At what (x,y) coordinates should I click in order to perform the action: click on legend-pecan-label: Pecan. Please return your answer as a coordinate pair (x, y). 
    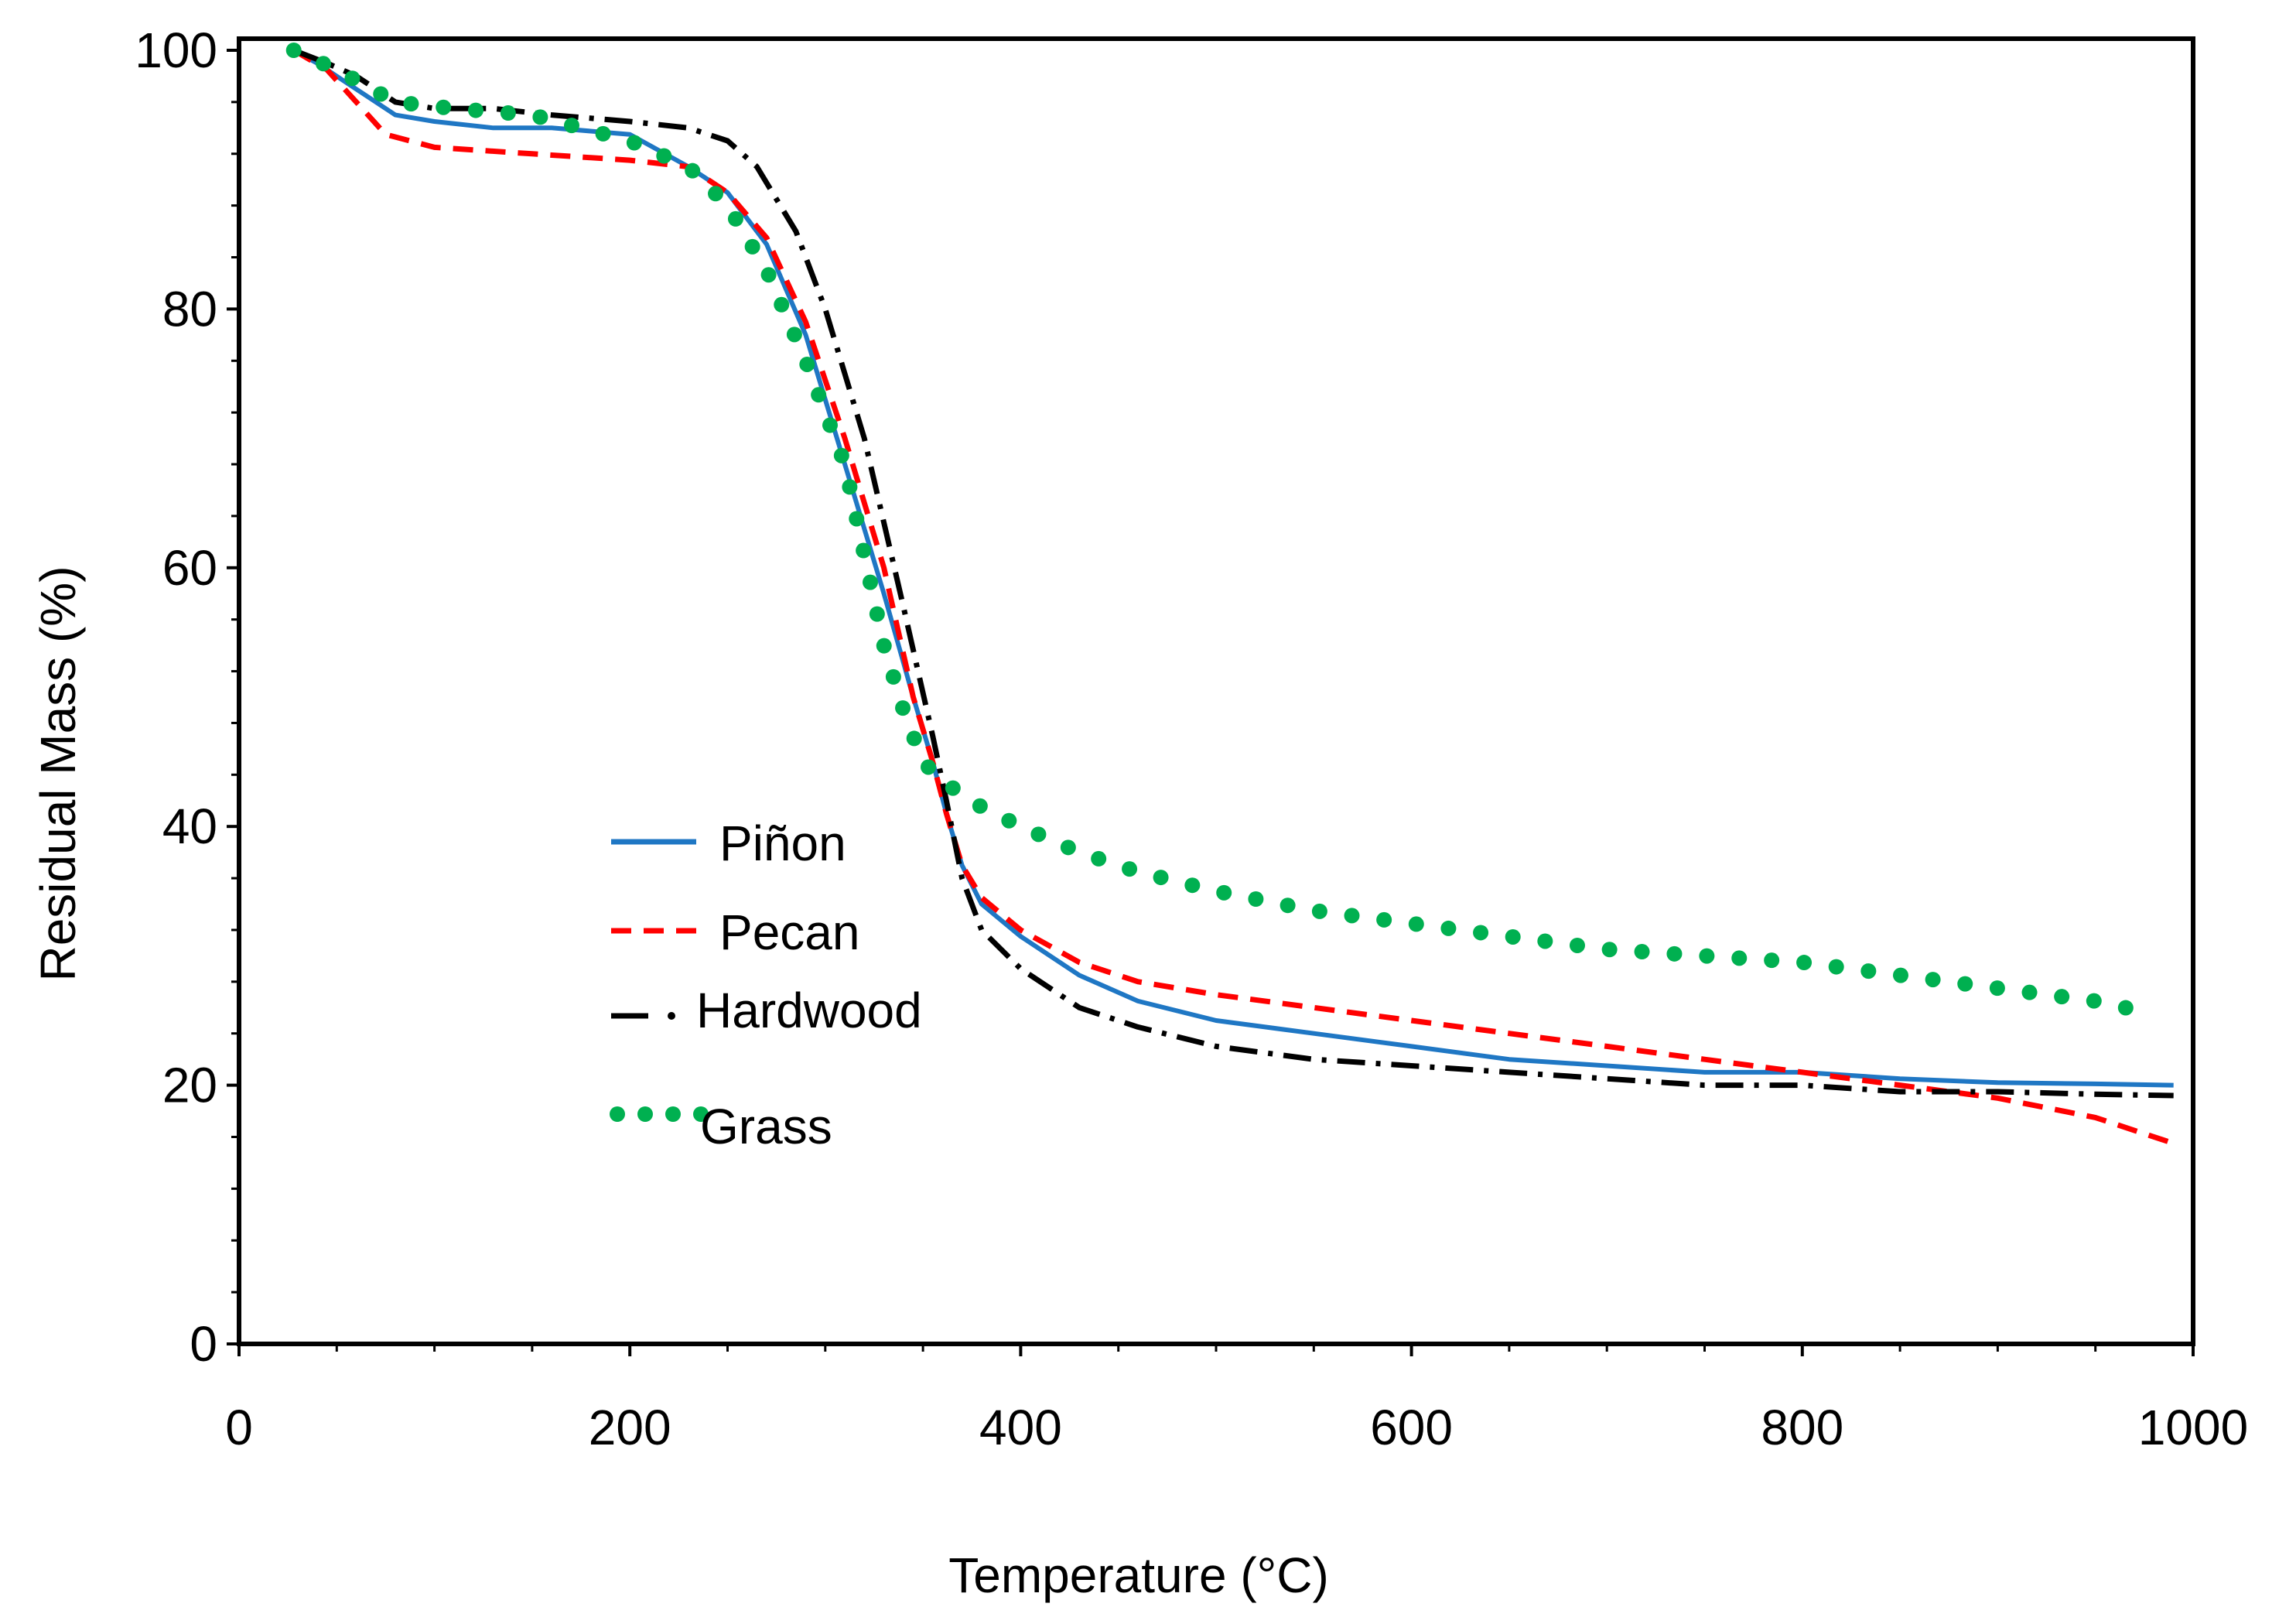
    Looking at the image, I should click on (789, 932).